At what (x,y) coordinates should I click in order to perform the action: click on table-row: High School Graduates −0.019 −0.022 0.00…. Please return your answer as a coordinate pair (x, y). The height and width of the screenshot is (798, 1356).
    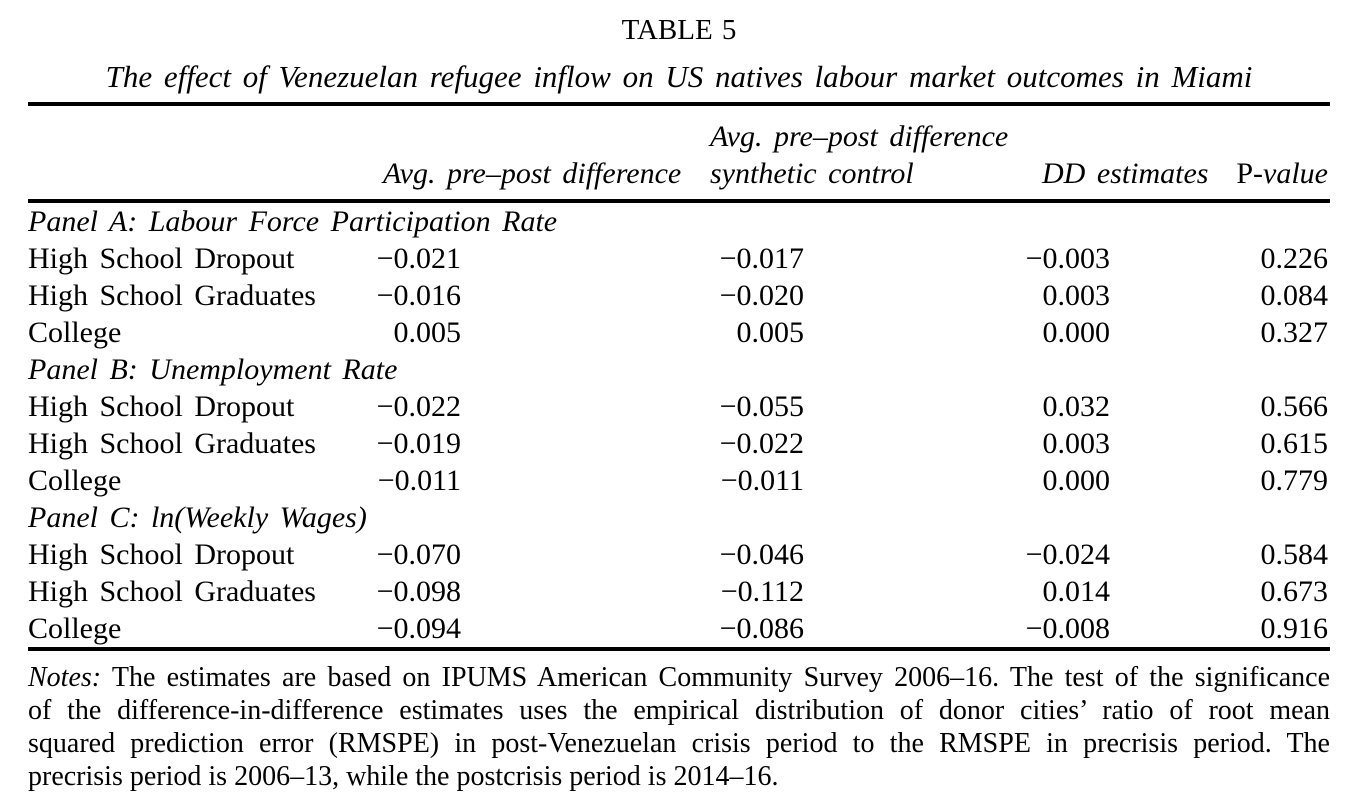
    Looking at the image, I should click on (679, 443).